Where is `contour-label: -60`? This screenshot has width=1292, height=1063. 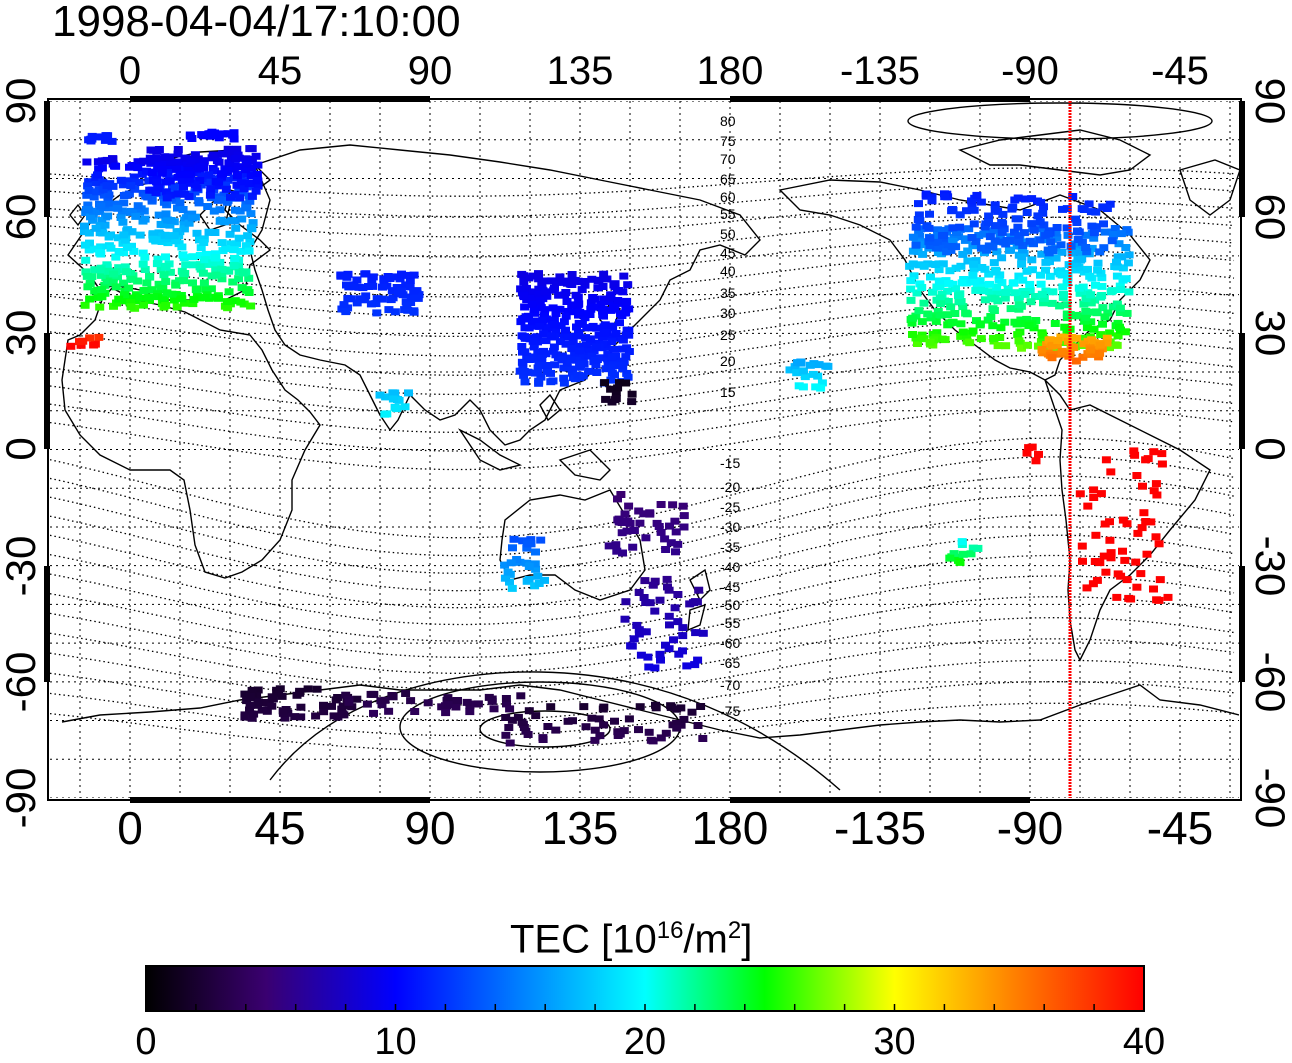
contour-label: -60 is located at coordinates (730, 643).